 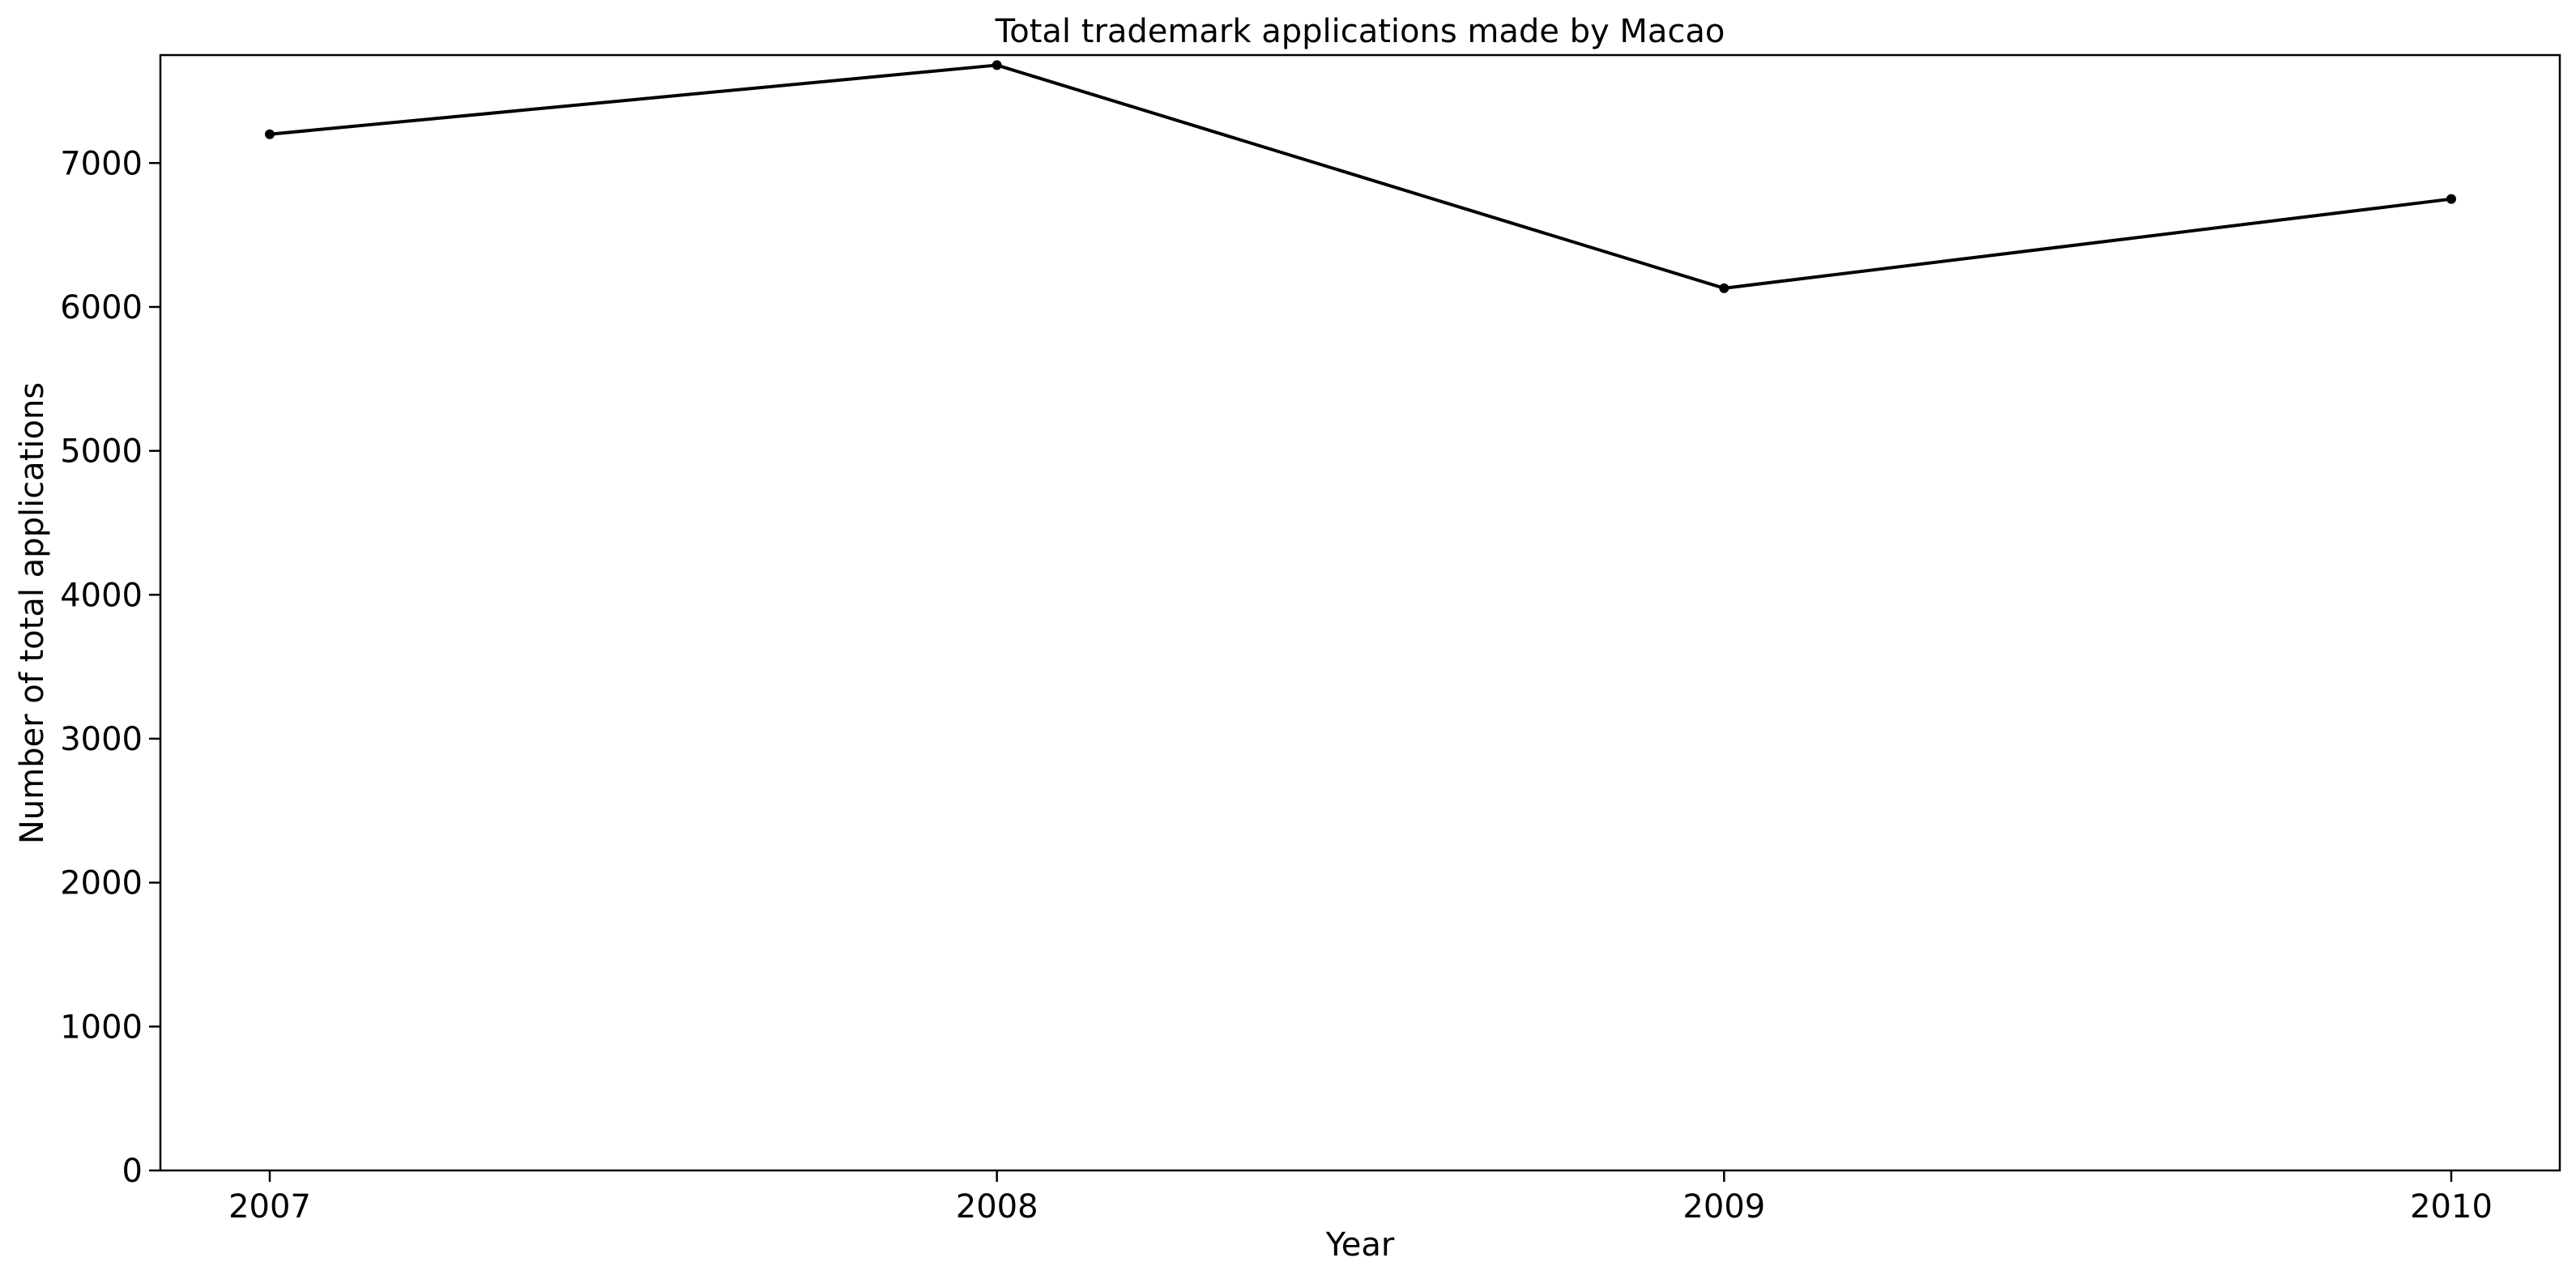 I want to click on y-tick-label: 6000, so click(x=102, y=307).